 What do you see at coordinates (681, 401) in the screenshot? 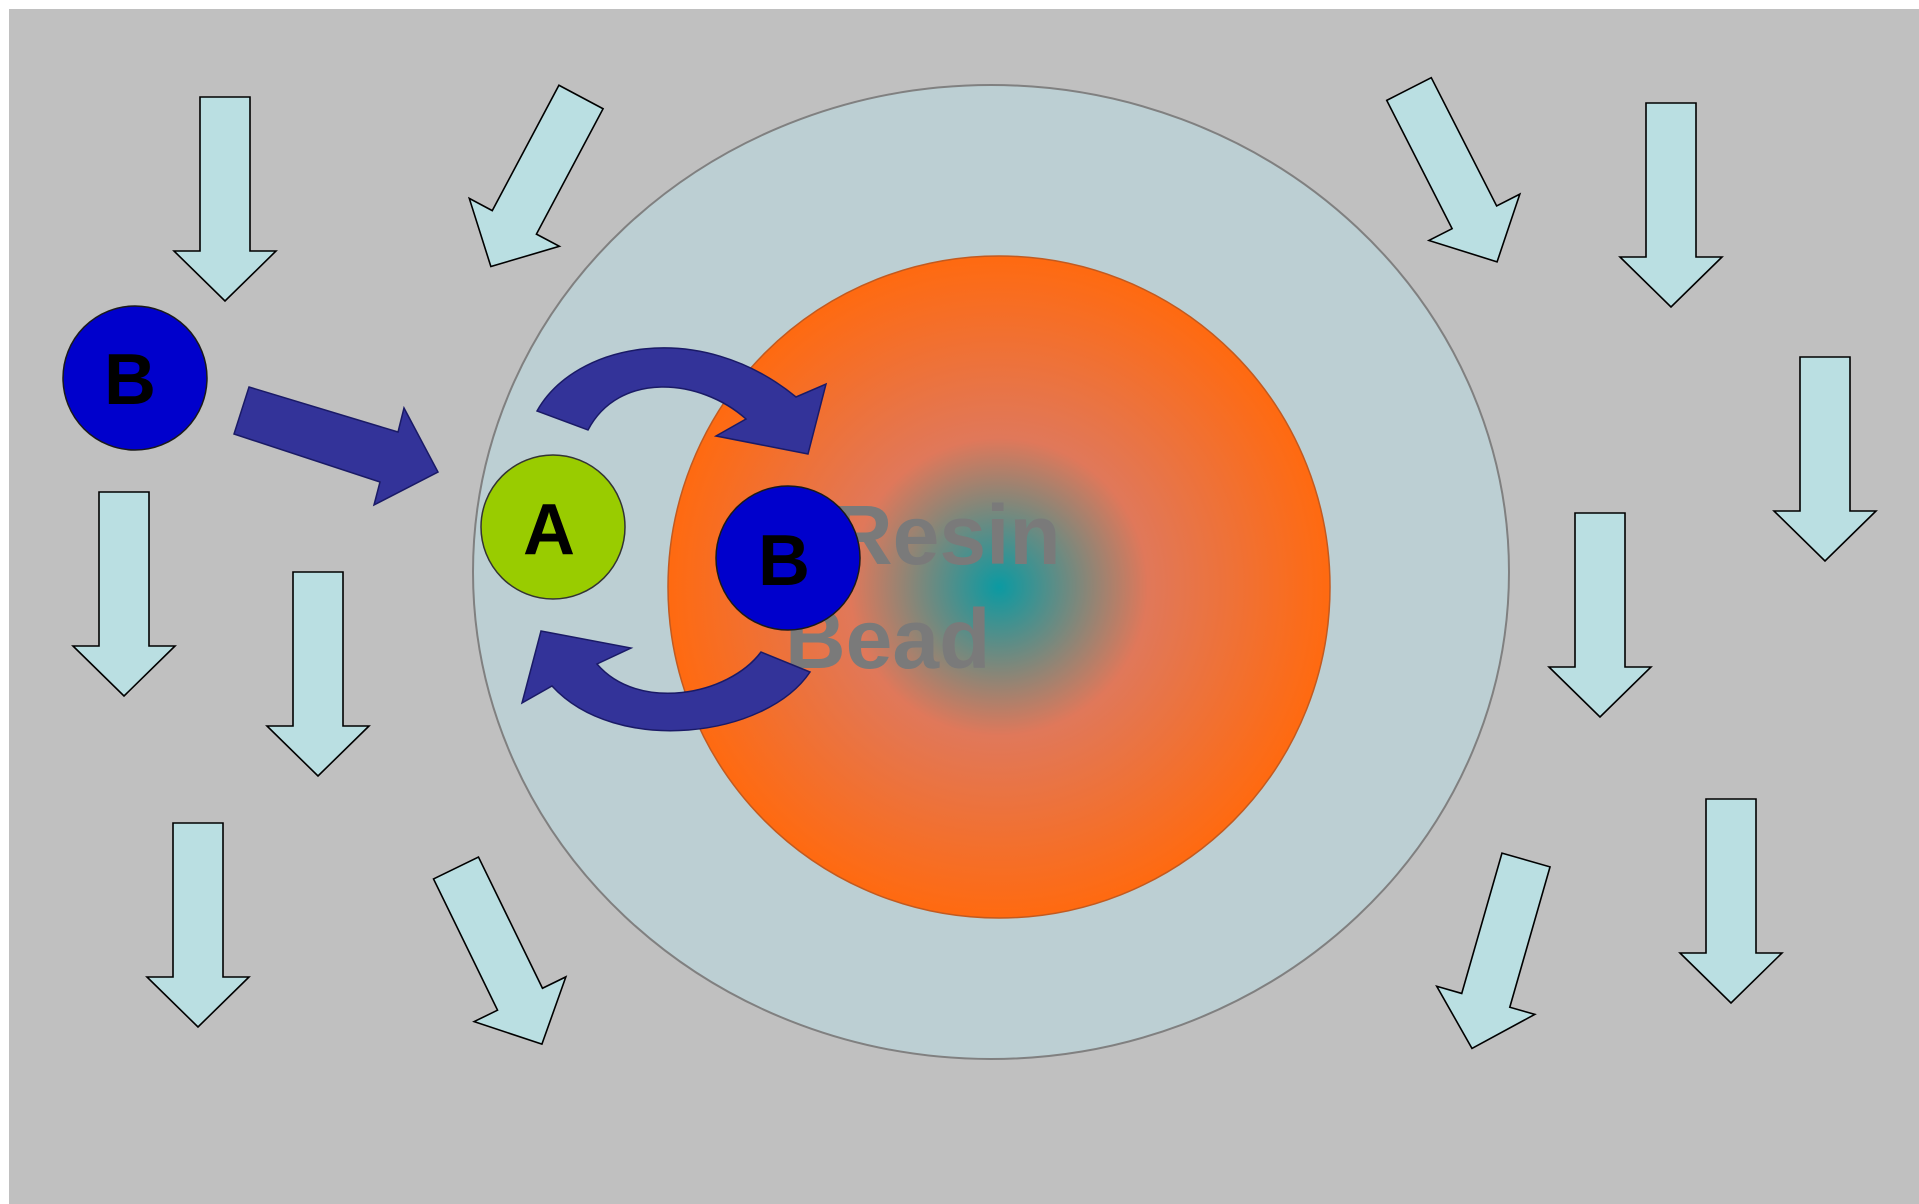
I see `curved-arrow-top` at bounding box center [681, 401].